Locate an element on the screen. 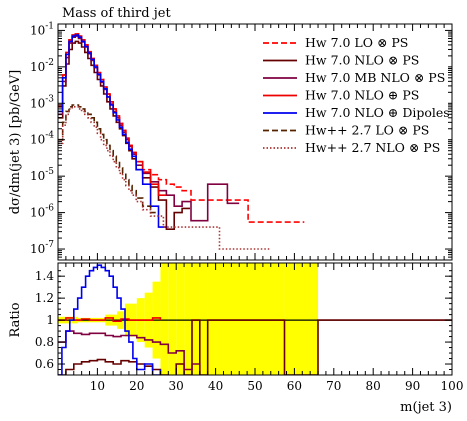 Image resolution: width=467 pixels, height=421 pixels. x-tick-label: 20 is located at coordinates (136, 386).